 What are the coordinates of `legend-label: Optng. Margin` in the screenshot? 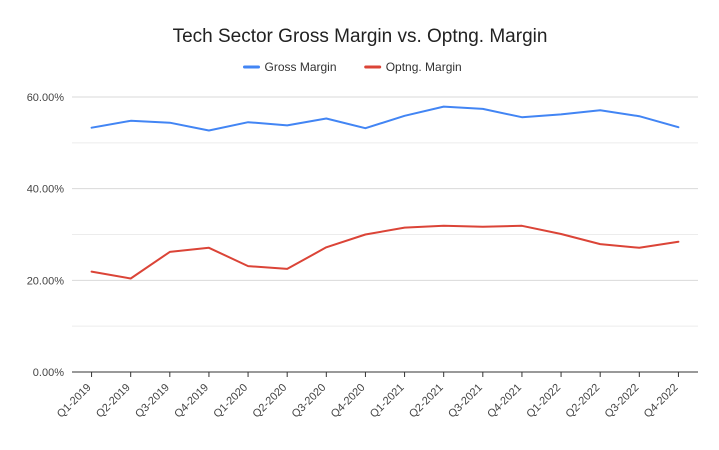 It's located at (424, 67).